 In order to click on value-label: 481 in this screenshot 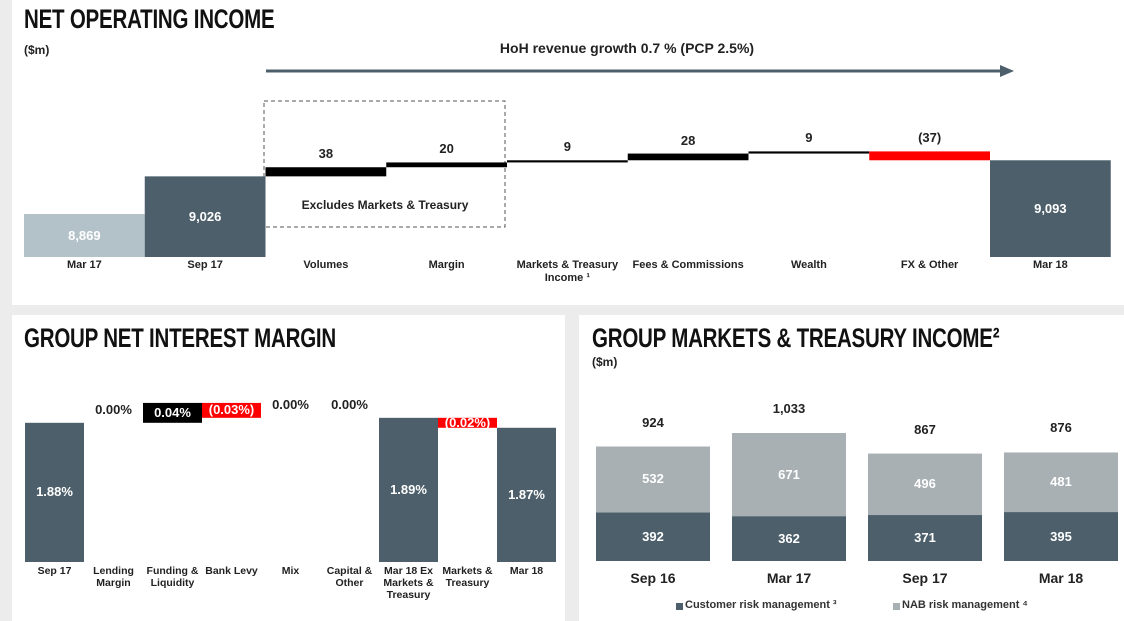, I will do `click(1061, 482)`.